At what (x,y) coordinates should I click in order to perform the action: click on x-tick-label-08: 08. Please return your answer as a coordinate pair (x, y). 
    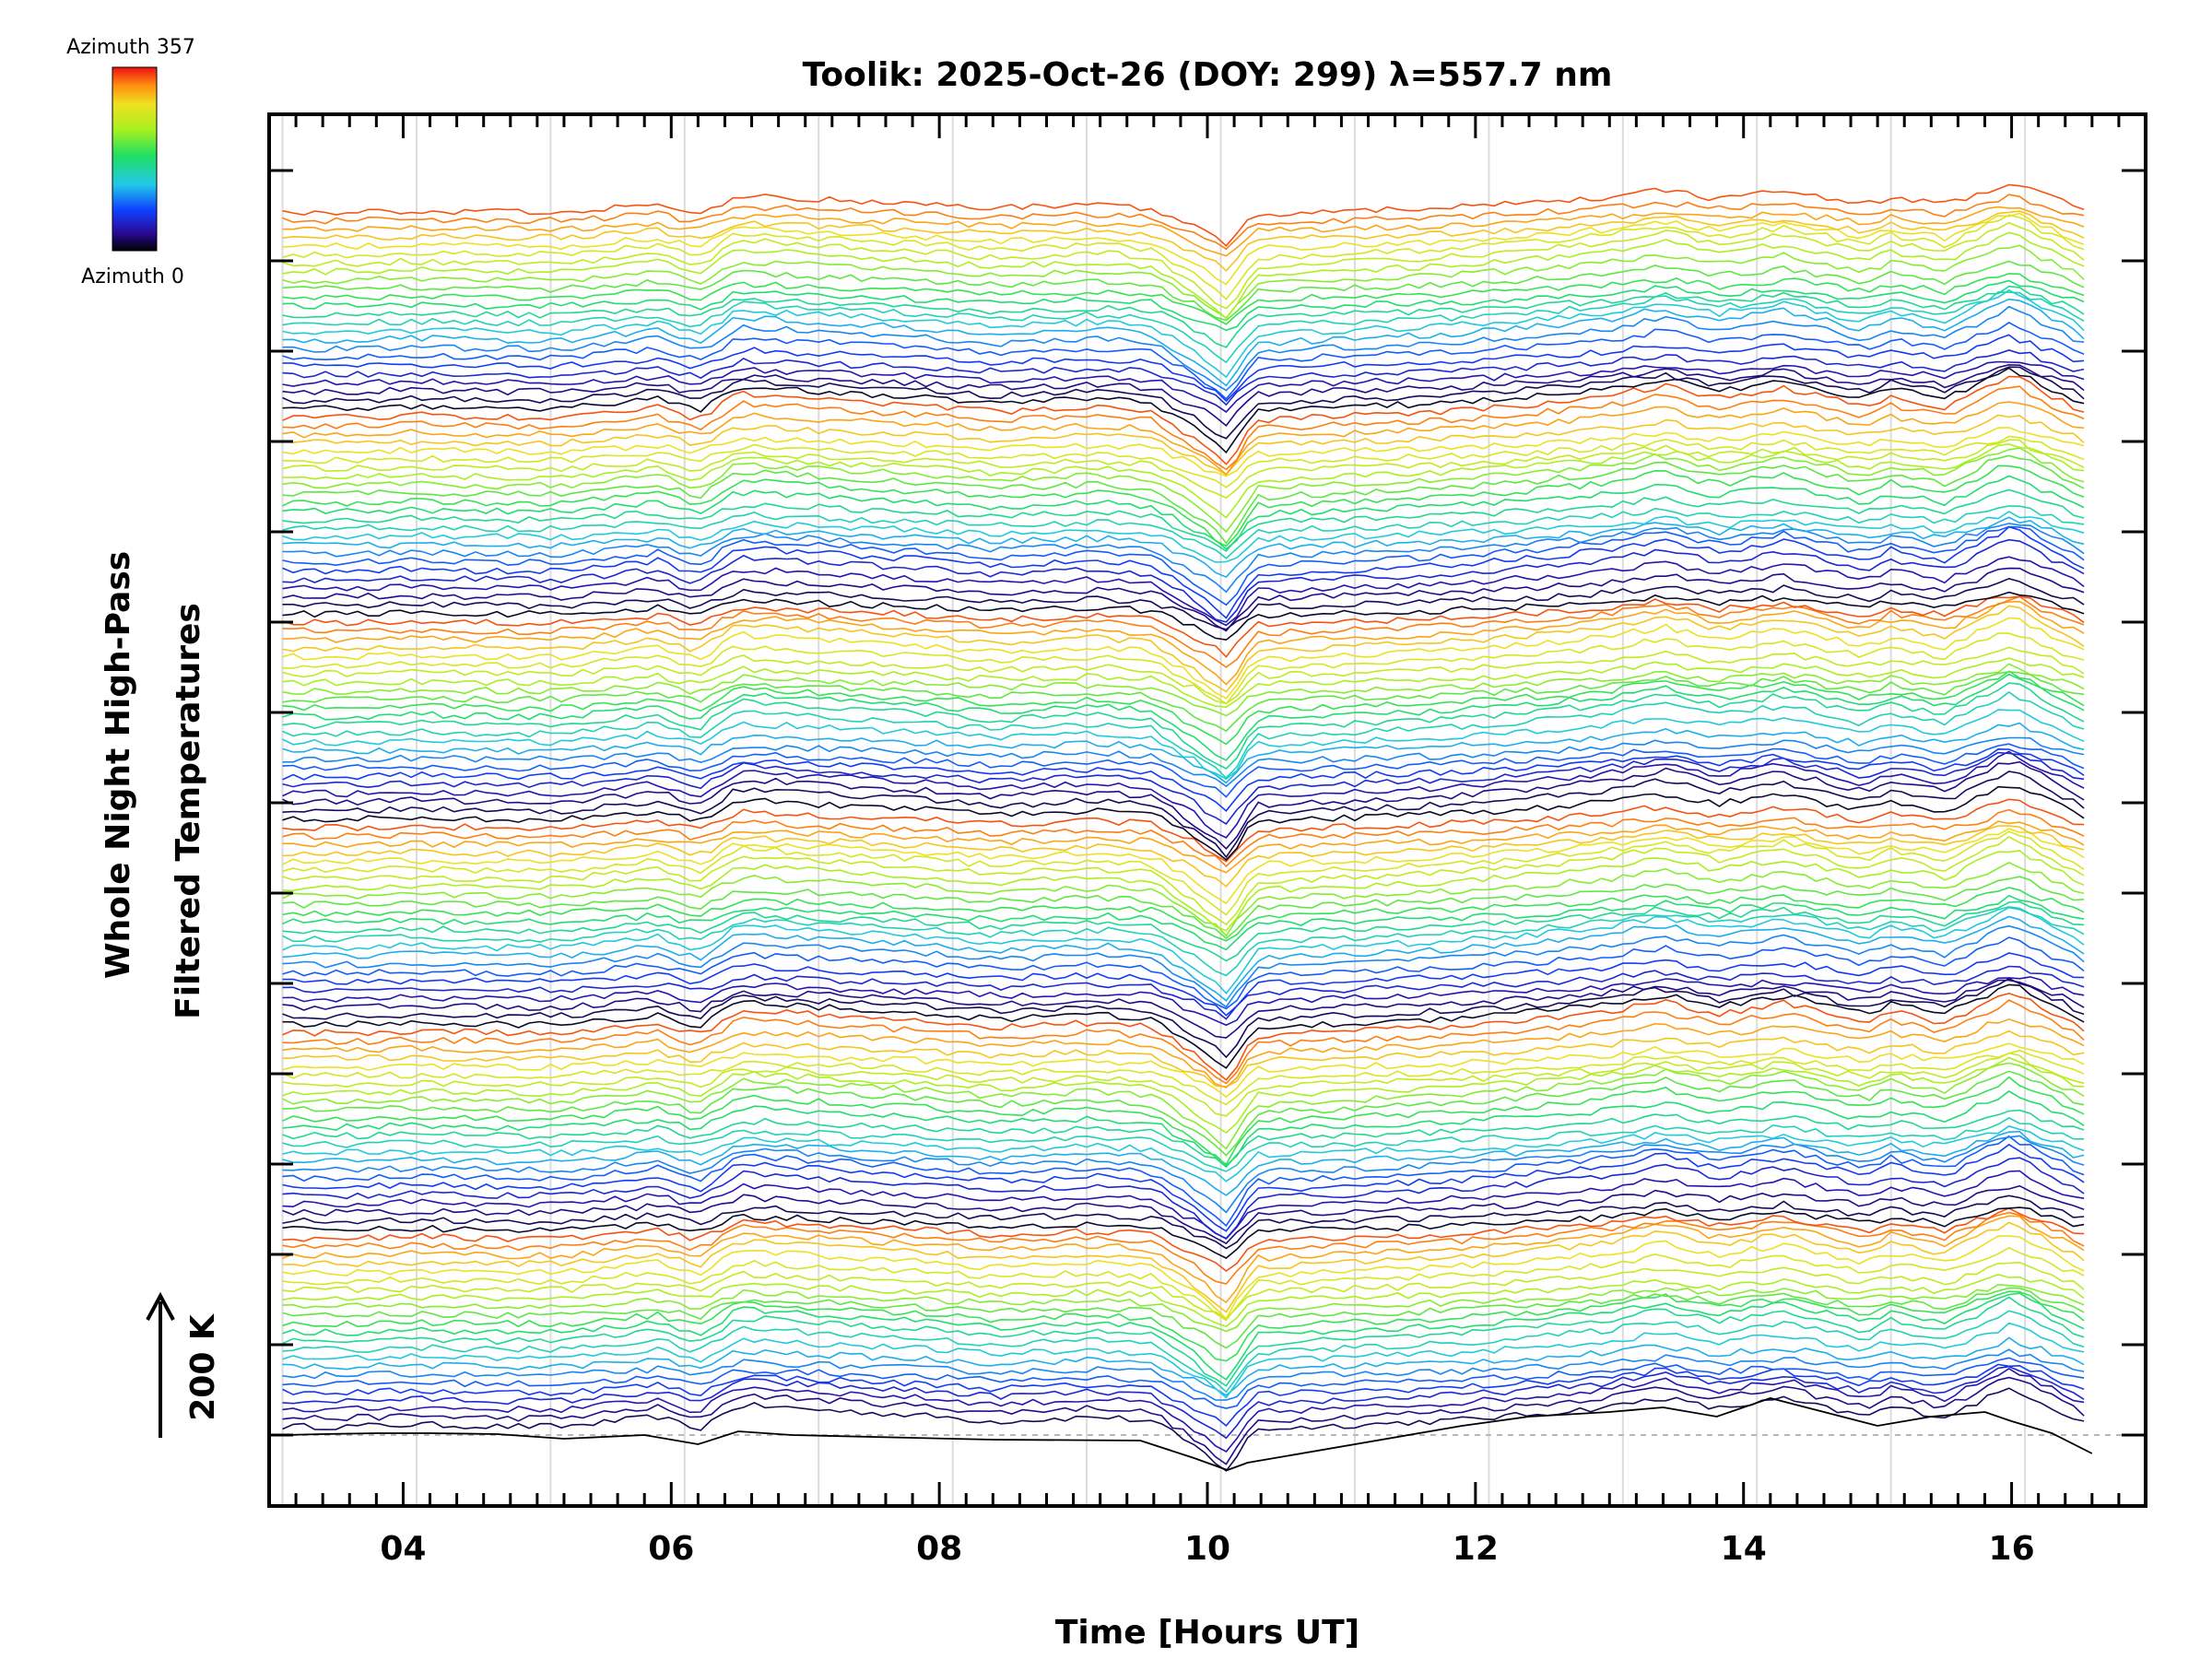
    Looking at the image, I should click on (939, 1549).